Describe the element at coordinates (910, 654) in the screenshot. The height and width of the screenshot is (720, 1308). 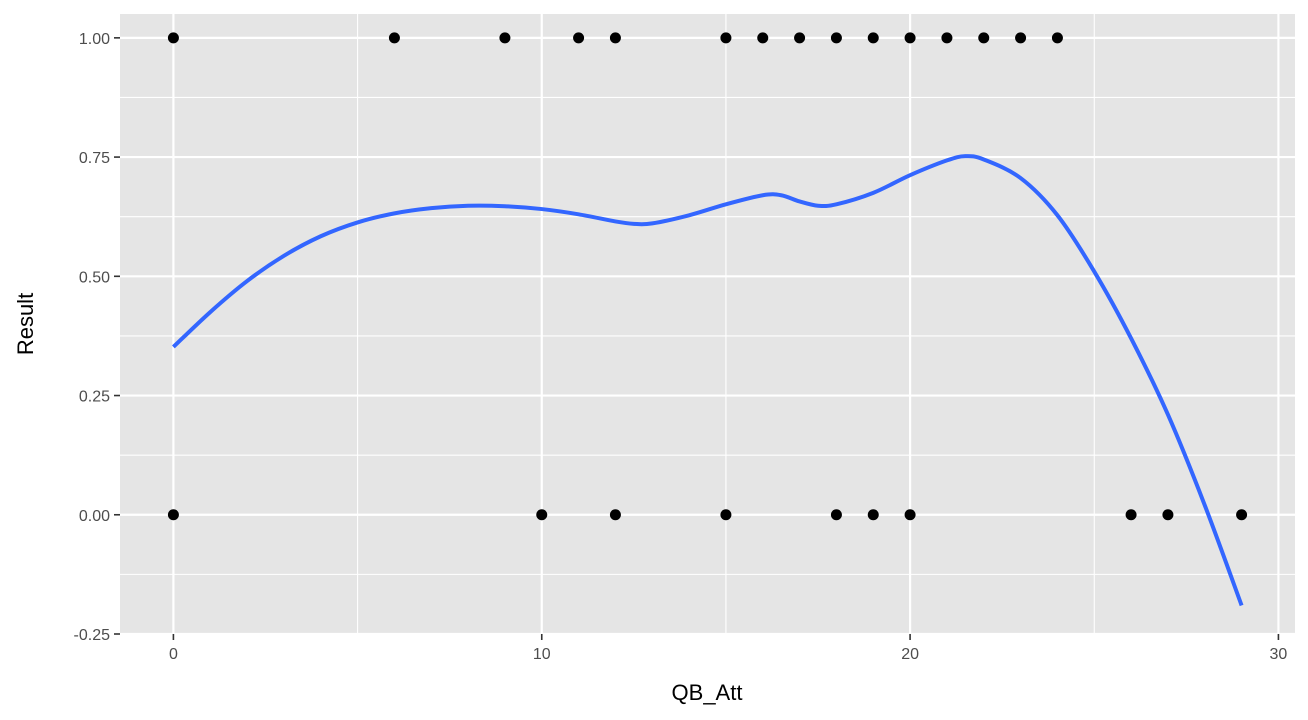
I see `x-tick-label: 20` at that location.